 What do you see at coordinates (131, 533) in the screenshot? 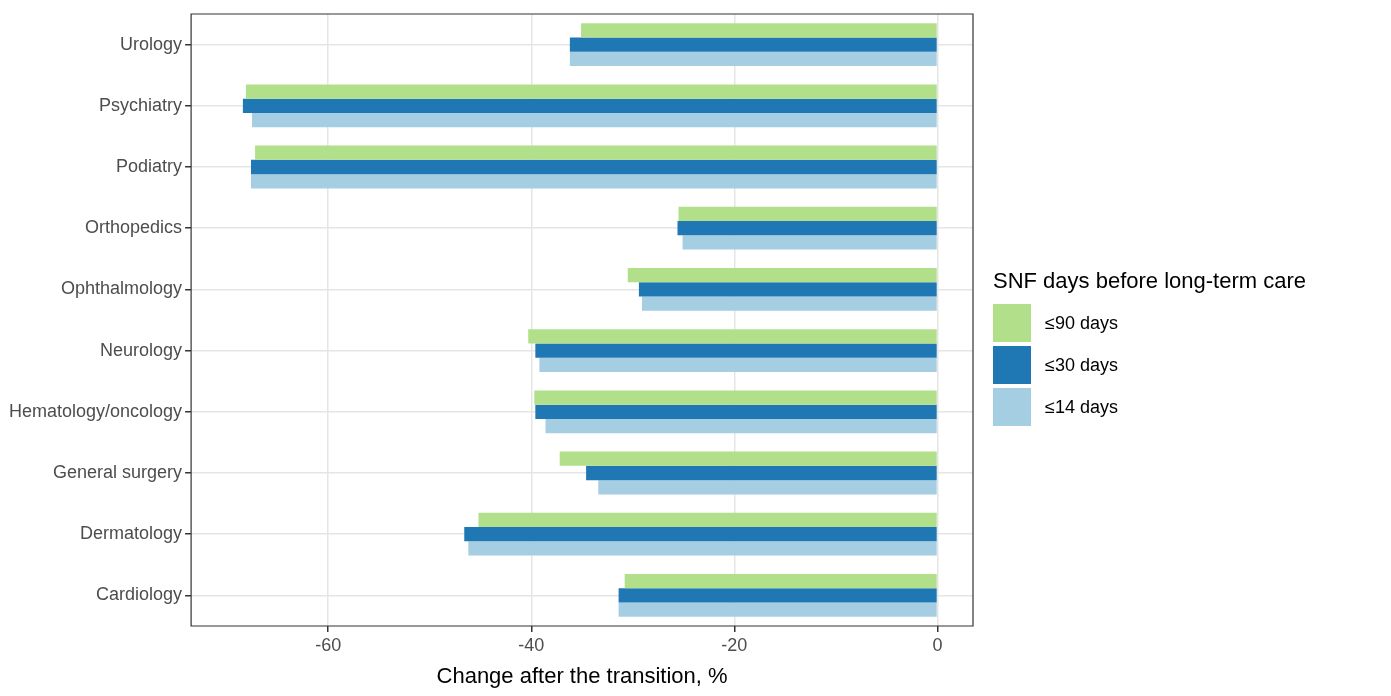
I see `y-tick-label: Dermatology` at bounding box center [131, 533].